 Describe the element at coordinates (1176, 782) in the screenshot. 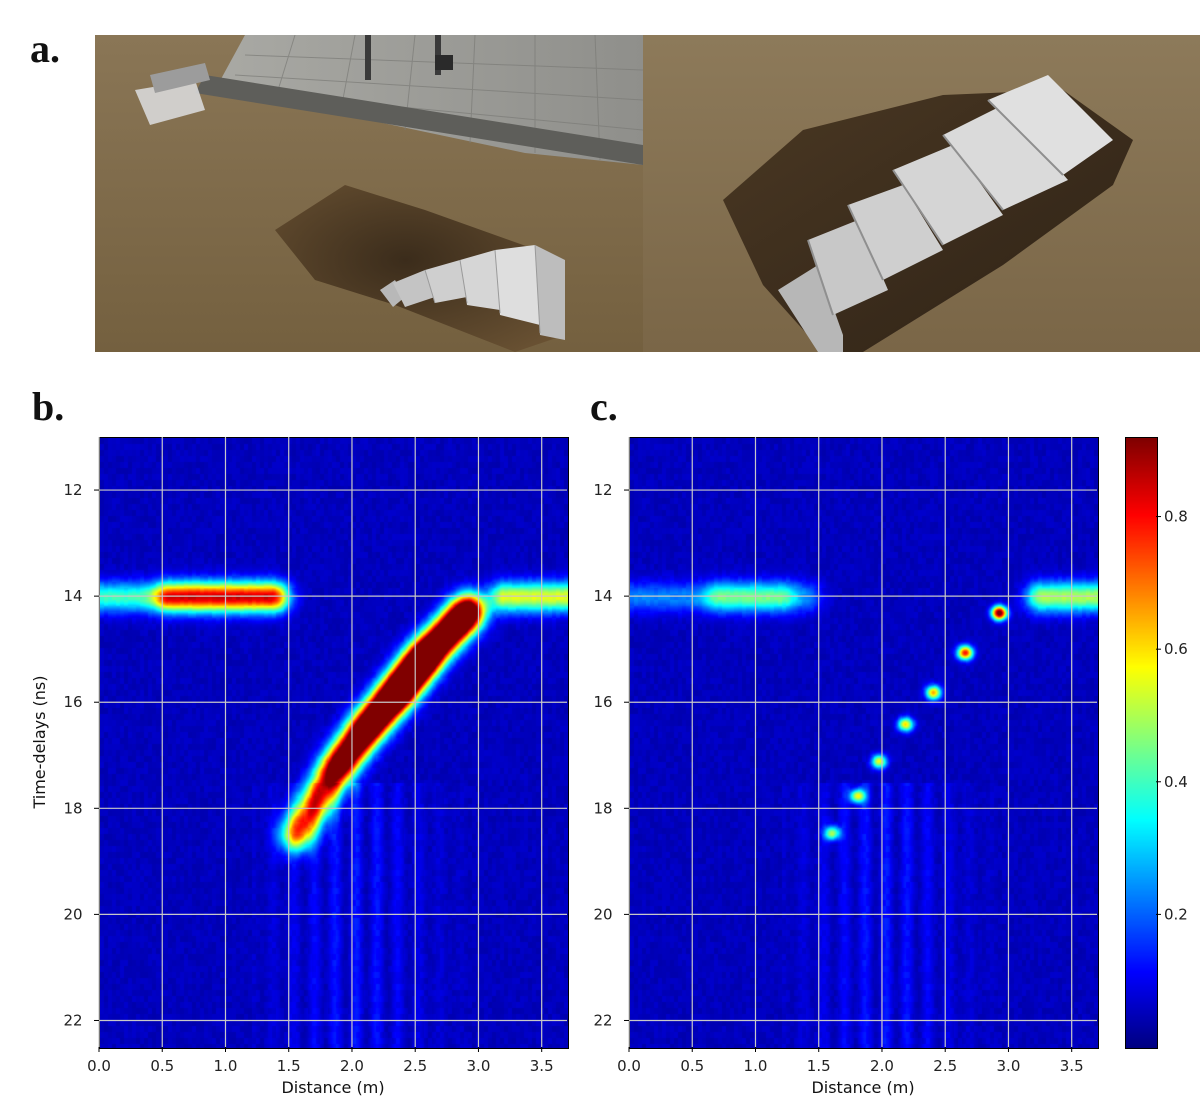

I see `colorbar-tick-label-1: 0.4` at that location.